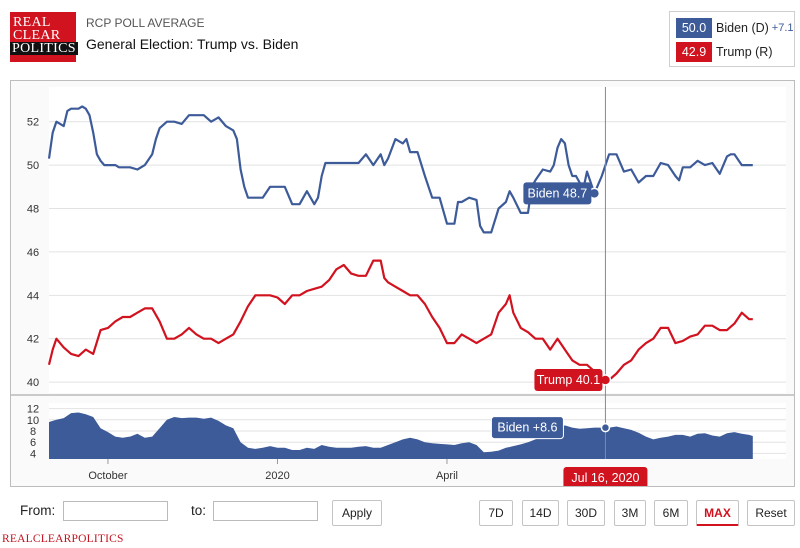 The image size is (800, 548). Describe the element at coordinates (44, 48) in the screenshot. I see `logo-line-3: POLITICS` at that location.